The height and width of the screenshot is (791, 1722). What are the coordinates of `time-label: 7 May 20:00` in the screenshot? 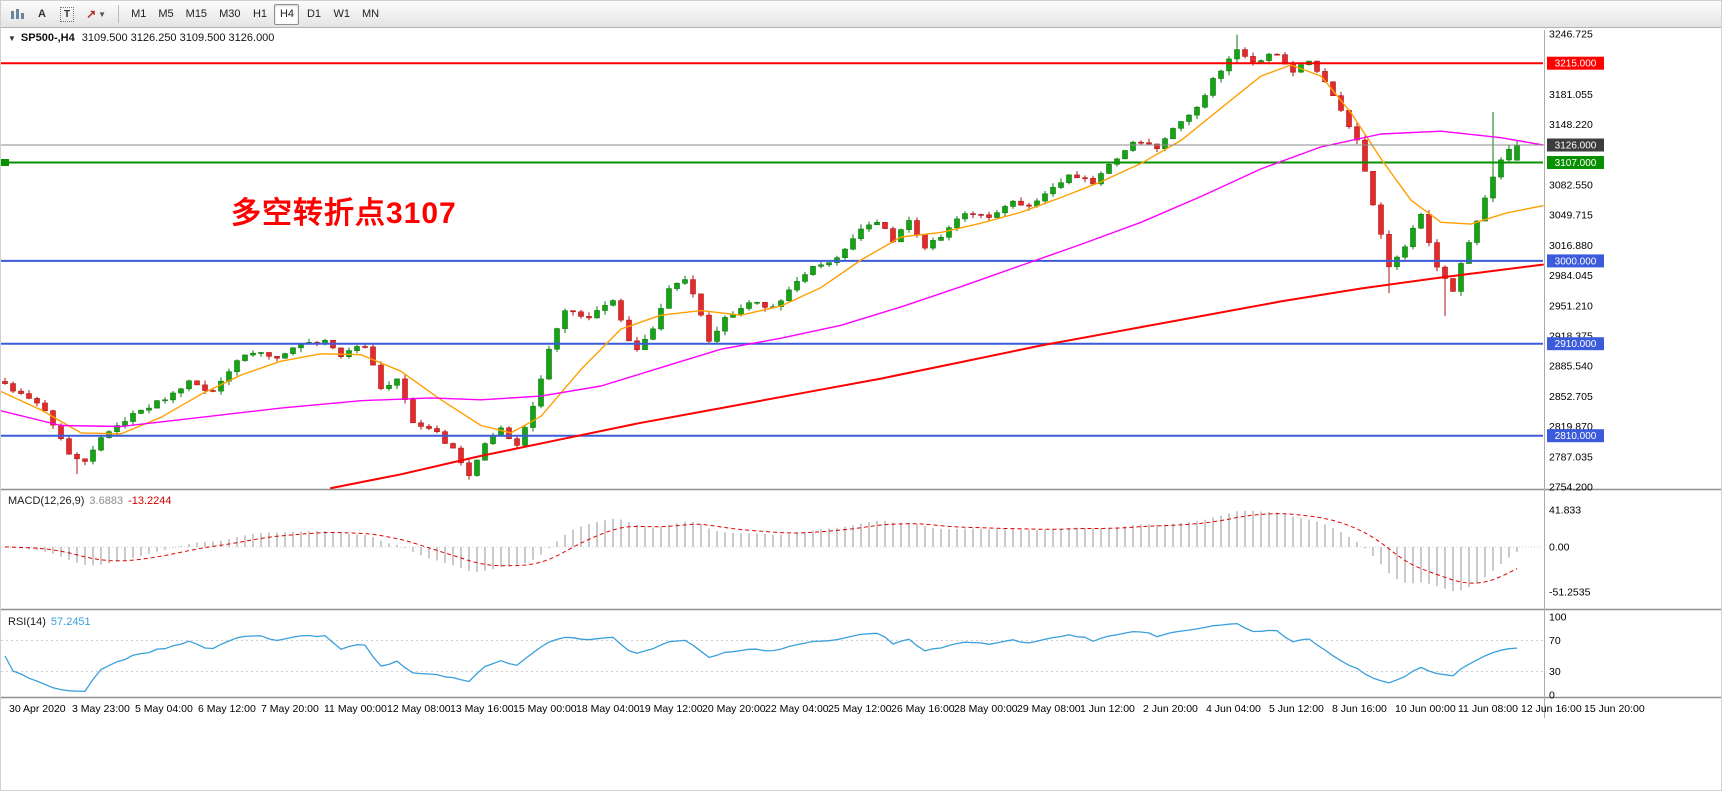 It's located at (290, 709).